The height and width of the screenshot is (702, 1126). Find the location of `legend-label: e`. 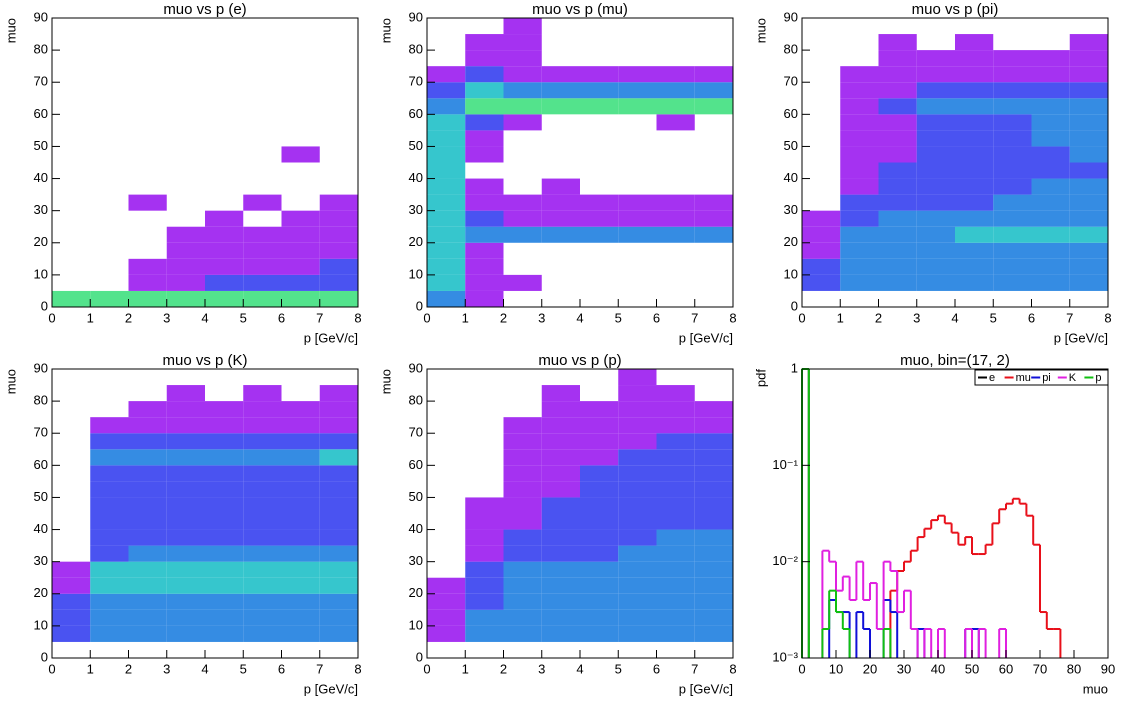

legend-label: e is located at coordinates (992, 378).